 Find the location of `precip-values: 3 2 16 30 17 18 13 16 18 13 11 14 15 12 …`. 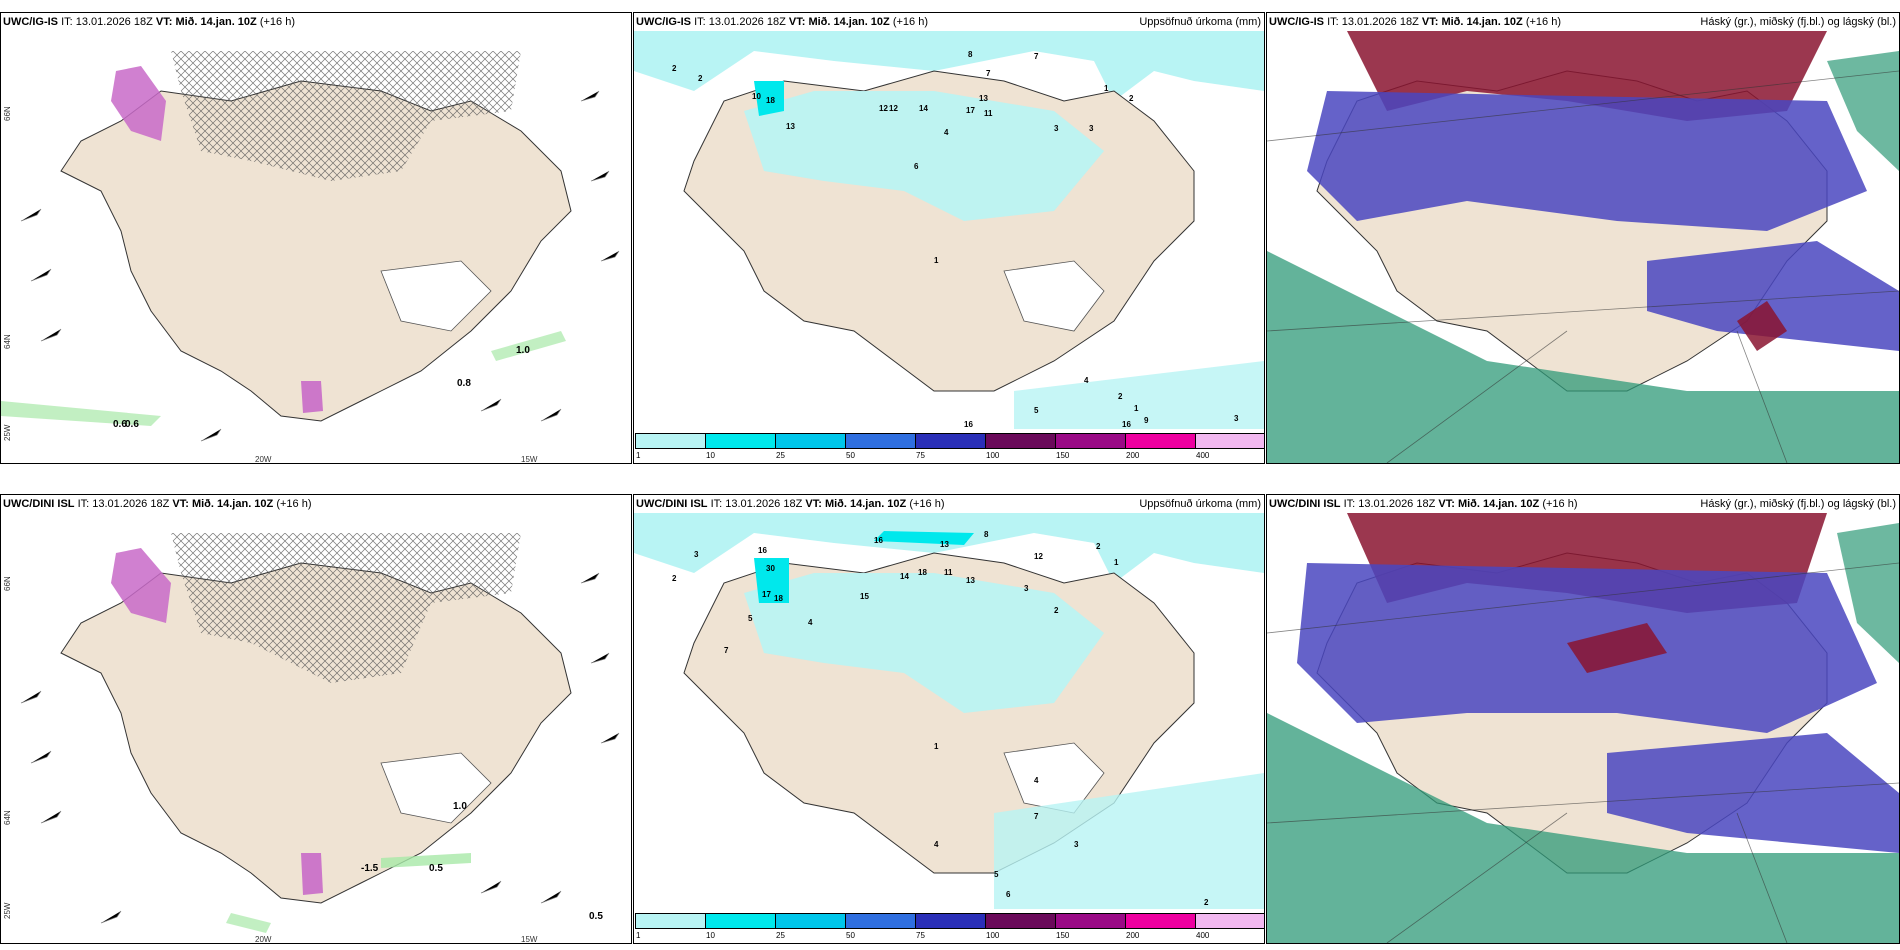

precip-values: 3 2 16 30 17 18 13 16 18 13 11 14 15 12 … is located at coordinates (940, 718).